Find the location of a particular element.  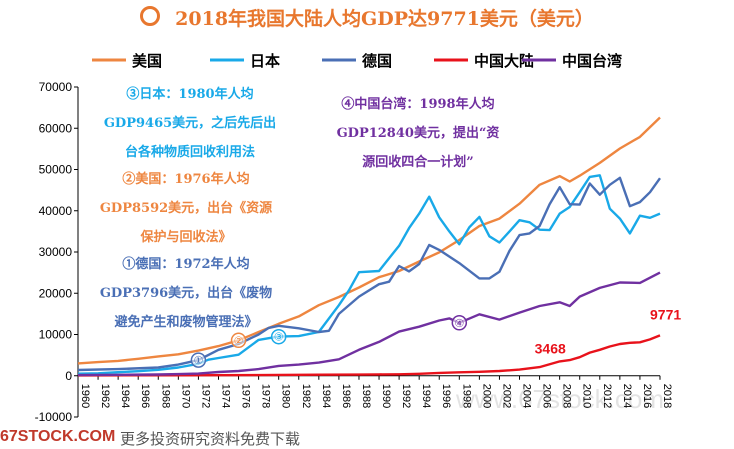

data-label: 3468 is located at coordinates (550, 348).